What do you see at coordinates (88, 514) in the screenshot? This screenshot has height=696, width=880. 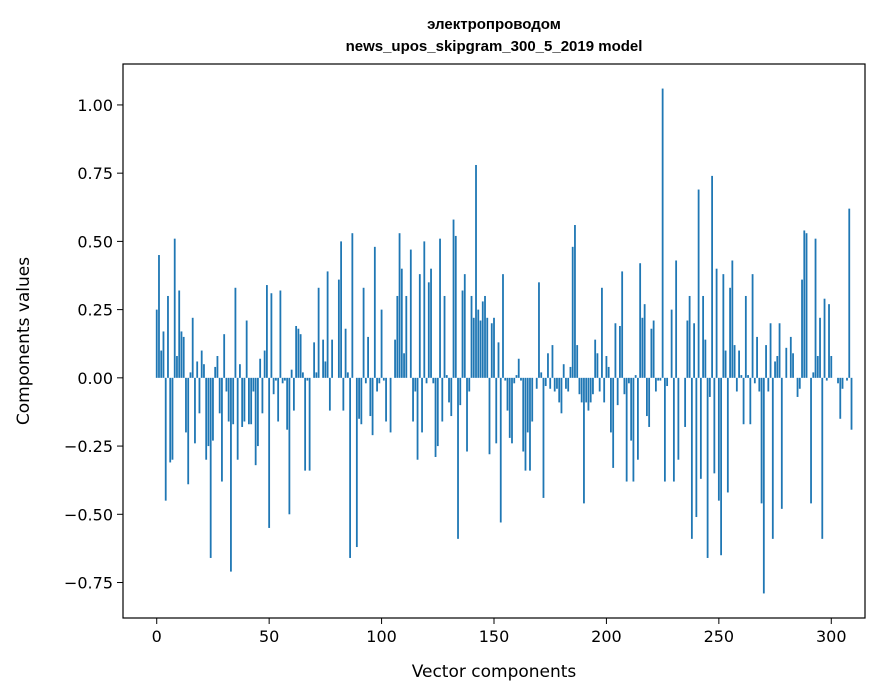 I see `y-tick-label: −0.50` at bounding box center [88, 514].